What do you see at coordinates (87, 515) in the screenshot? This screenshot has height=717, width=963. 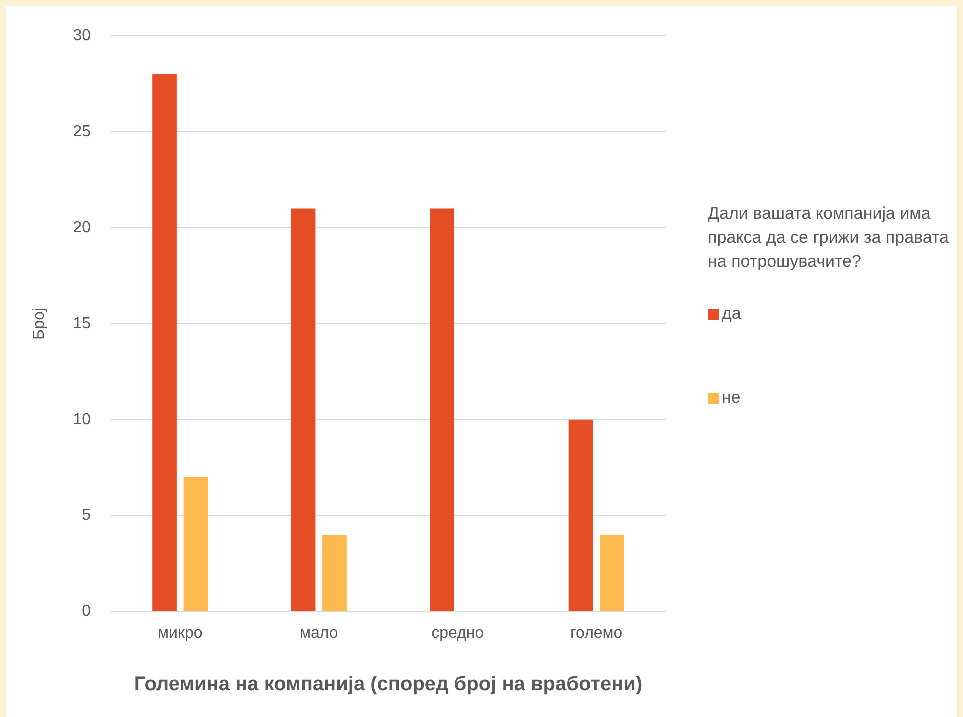 I see `y-tick-label: 5` at bounding box center [87, 515].